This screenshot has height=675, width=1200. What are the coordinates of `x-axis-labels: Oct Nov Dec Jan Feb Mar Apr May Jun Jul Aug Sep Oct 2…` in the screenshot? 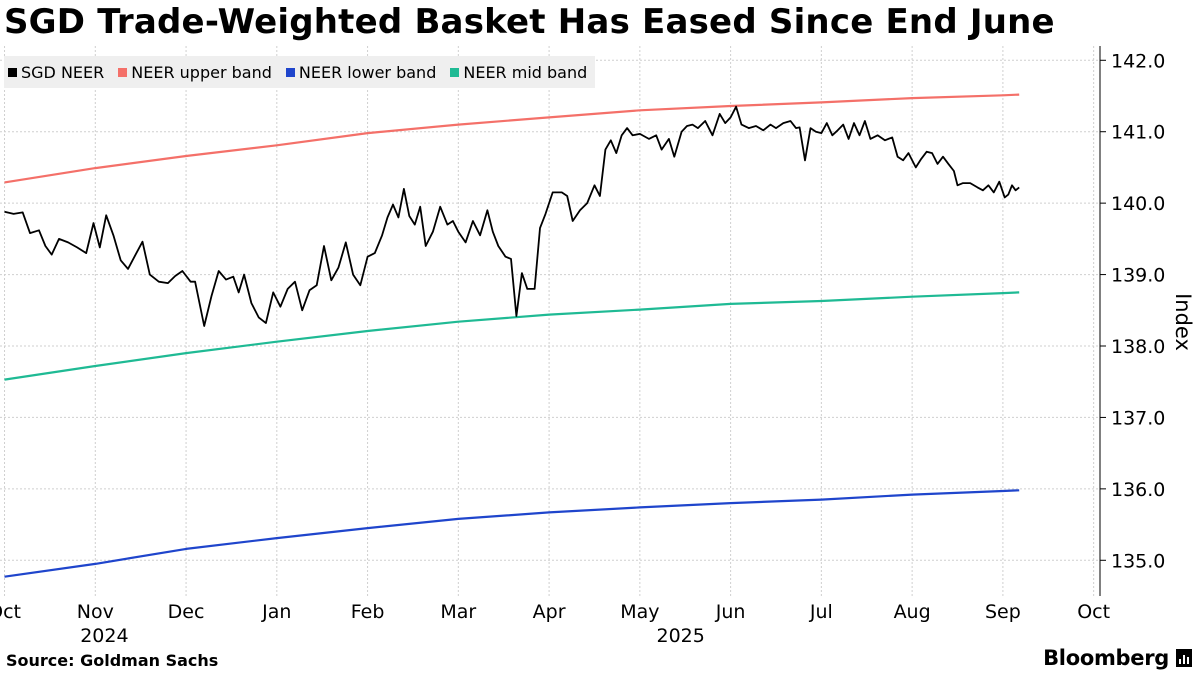 It's located at (555, 624).